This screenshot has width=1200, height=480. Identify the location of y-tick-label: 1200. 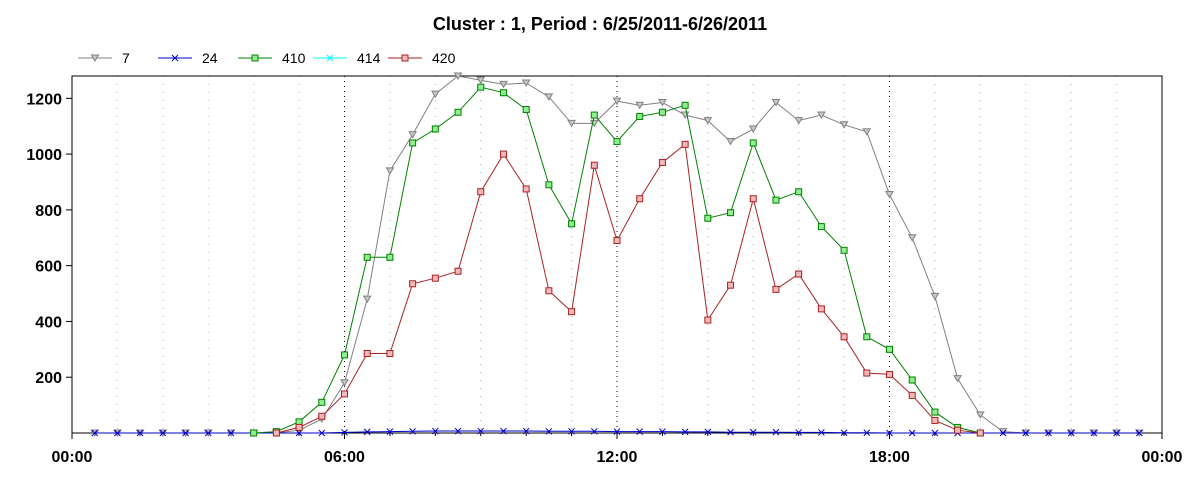
(44, 99).